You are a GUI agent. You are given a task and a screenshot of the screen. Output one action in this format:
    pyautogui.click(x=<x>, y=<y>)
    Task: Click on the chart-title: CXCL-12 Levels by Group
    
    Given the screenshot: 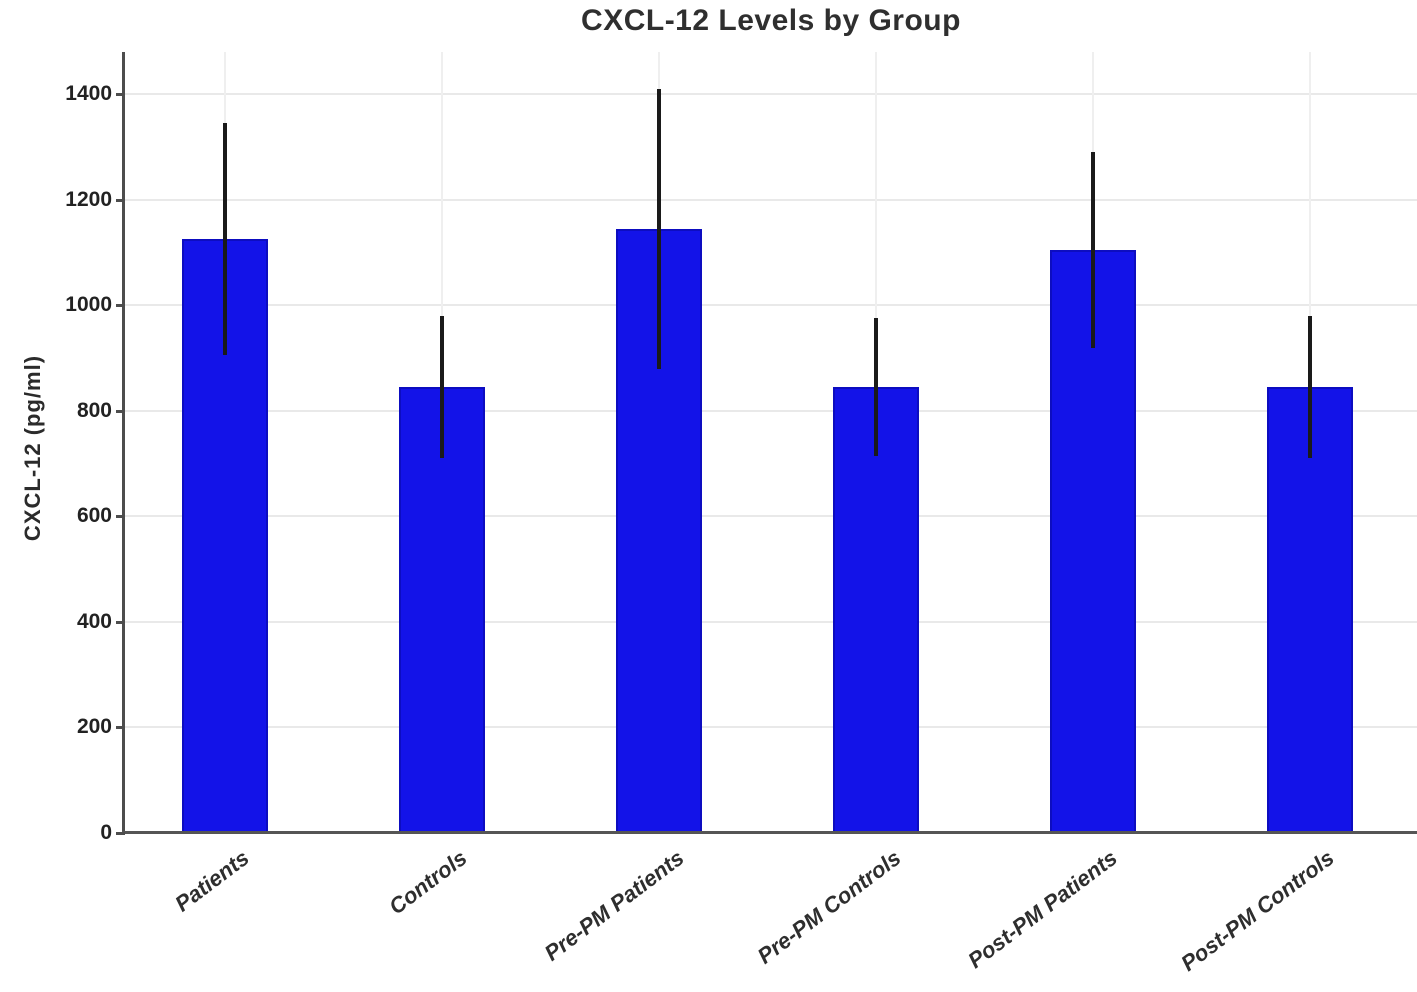 What is the action you would take?
    pyautogui.click(x=771, y=20)
    